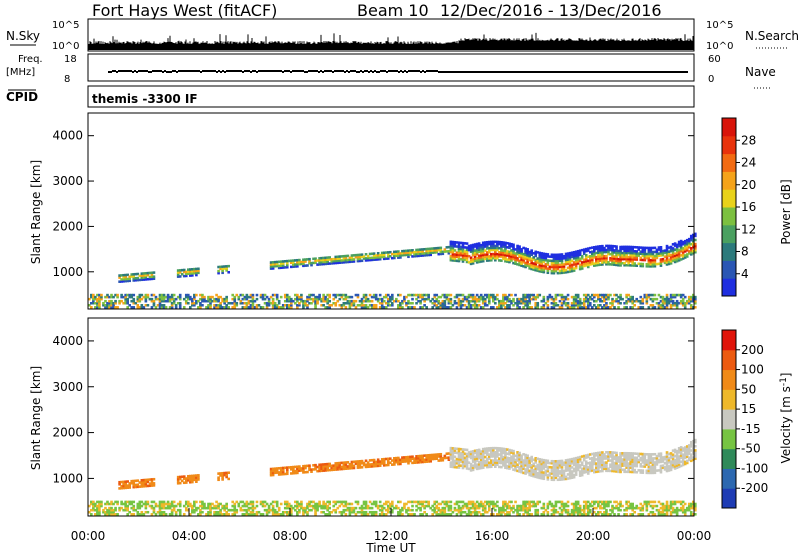 This screenshot has height=554, width=800. Describe the element at coordinates (714, 59) in the screenshot. I see `nave-top: 60` at that location.